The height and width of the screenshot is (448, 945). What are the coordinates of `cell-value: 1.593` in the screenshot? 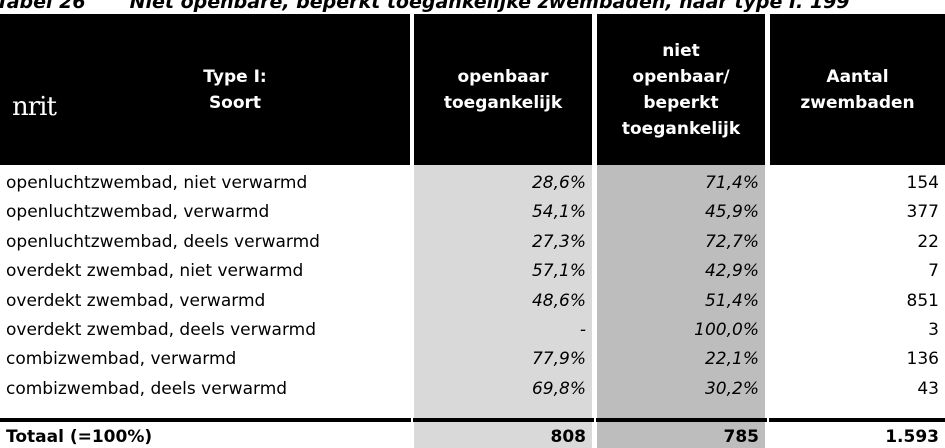 It's located at (912, 437).